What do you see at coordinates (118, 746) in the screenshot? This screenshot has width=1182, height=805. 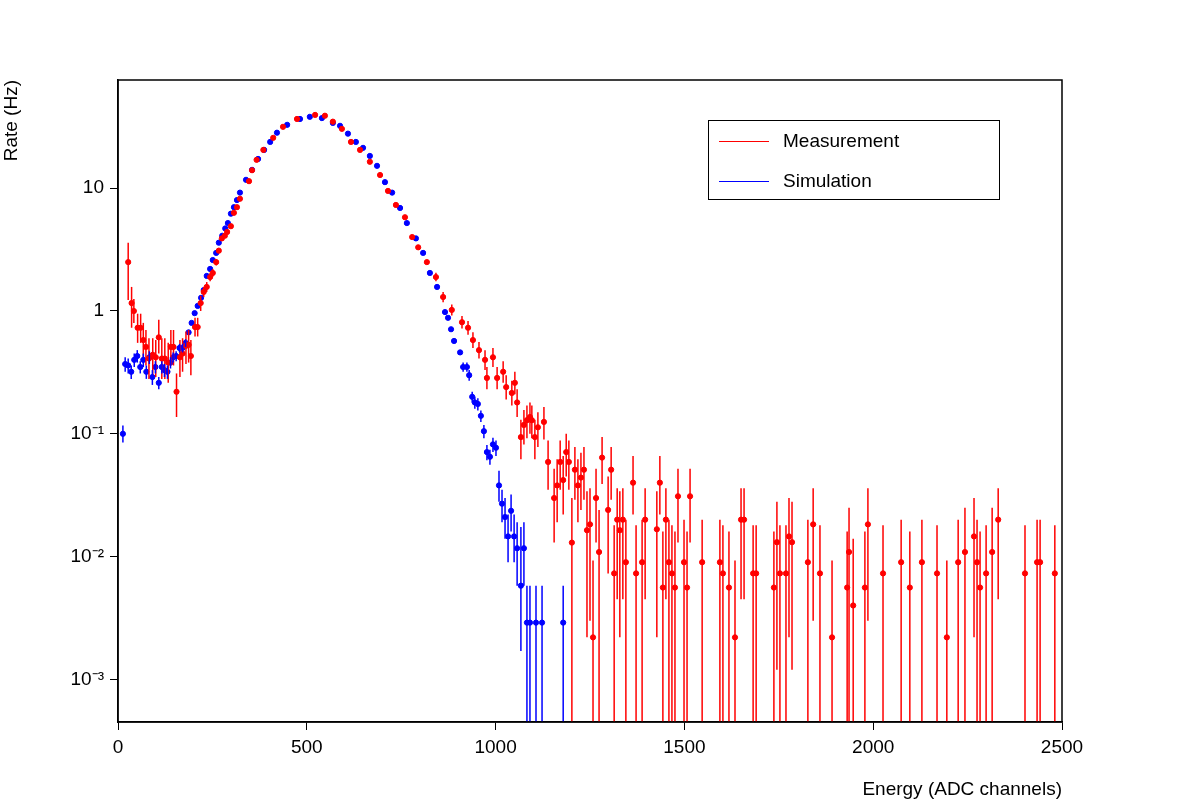 I see `x-tick-label: 0` at bounding box center [118, 746].